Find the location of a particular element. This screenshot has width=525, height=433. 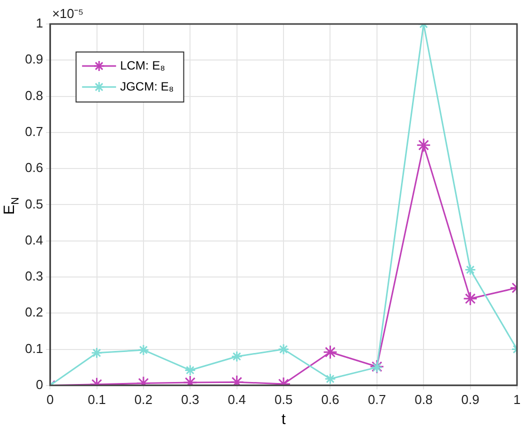

x-tick-label: 0 is located at coordinates (50, 399).